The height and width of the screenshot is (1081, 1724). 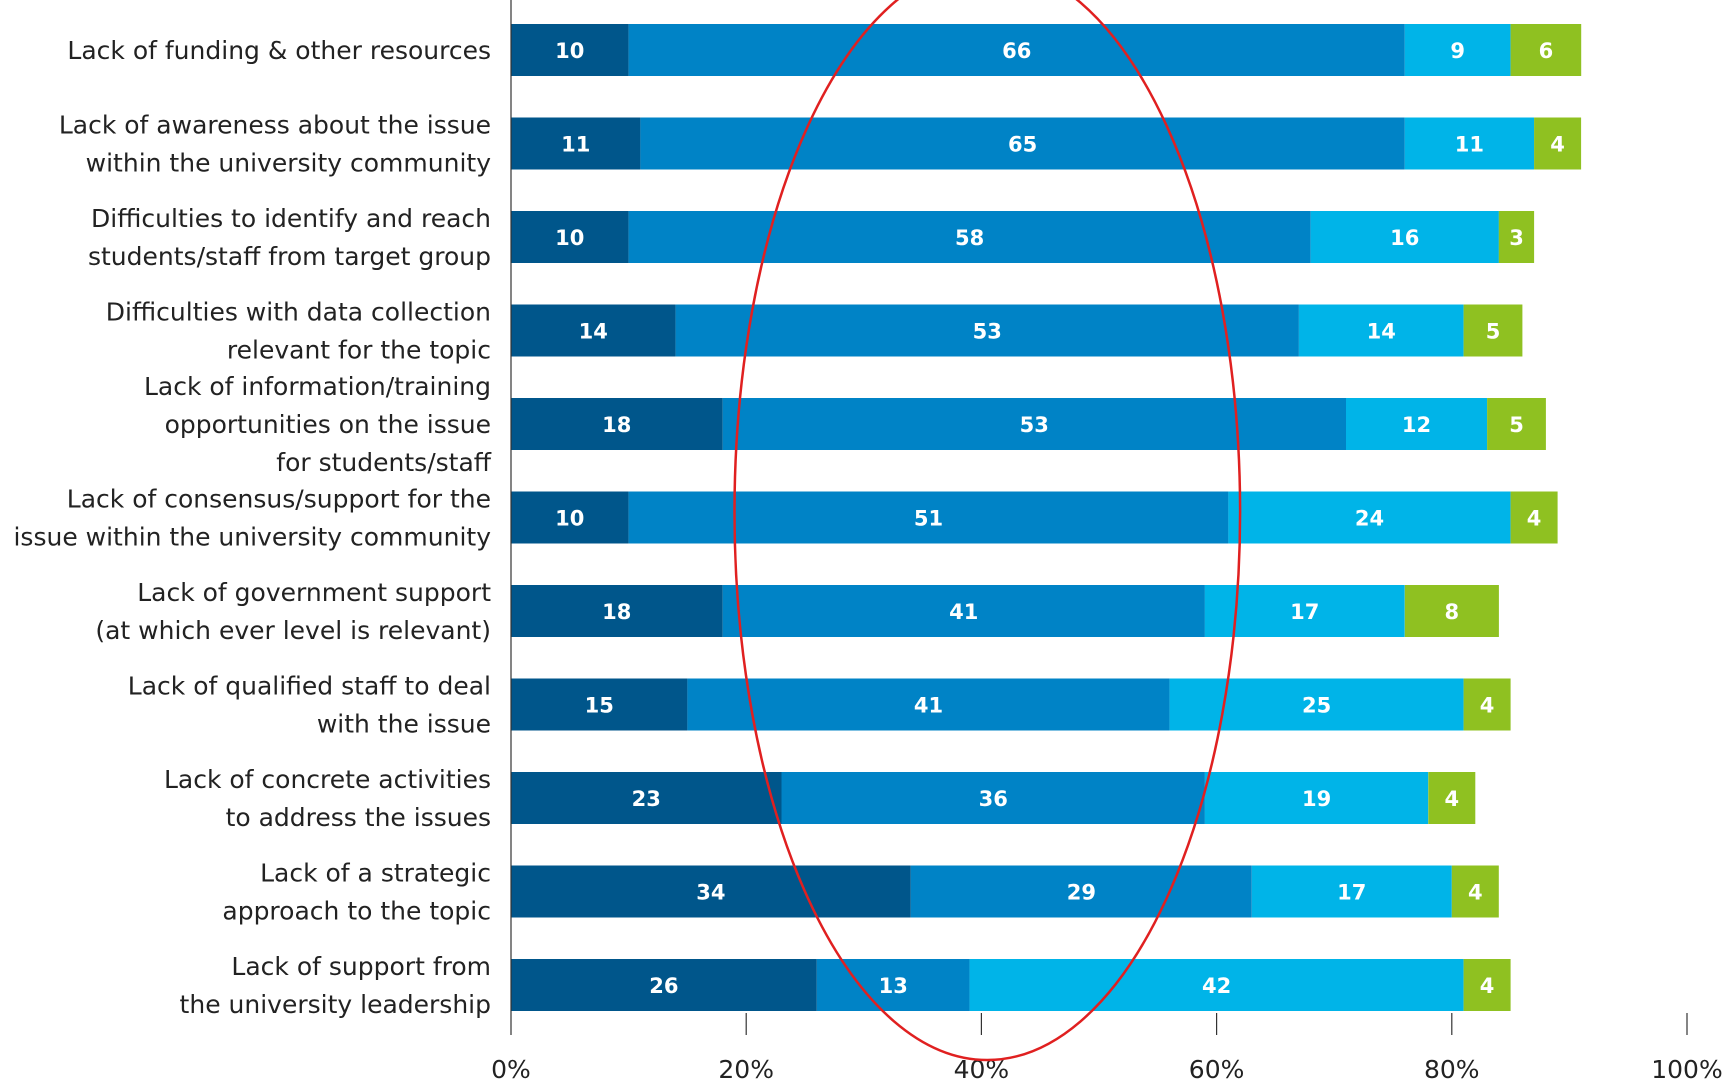 I want to click on x-tick-label: 80%, so click(x=1452, y=1068).